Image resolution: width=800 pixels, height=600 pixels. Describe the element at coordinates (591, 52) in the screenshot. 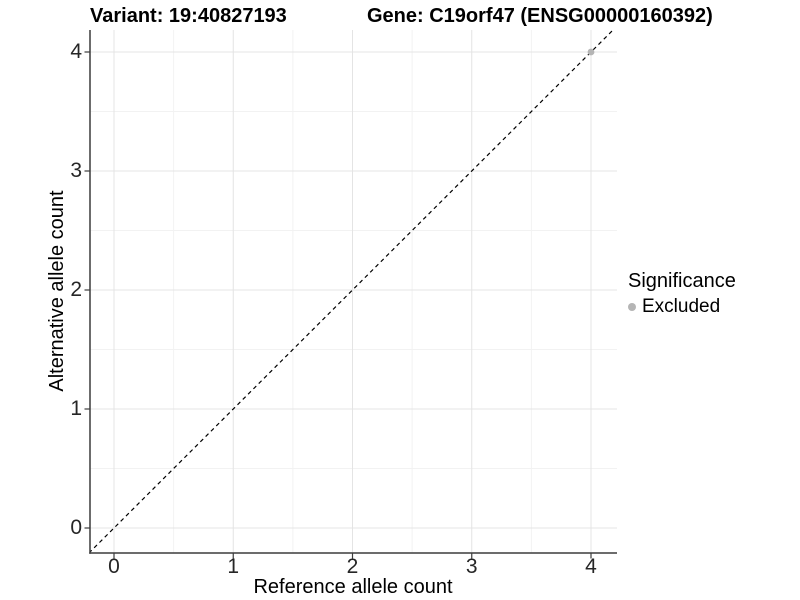

I see `data-point` at that location.